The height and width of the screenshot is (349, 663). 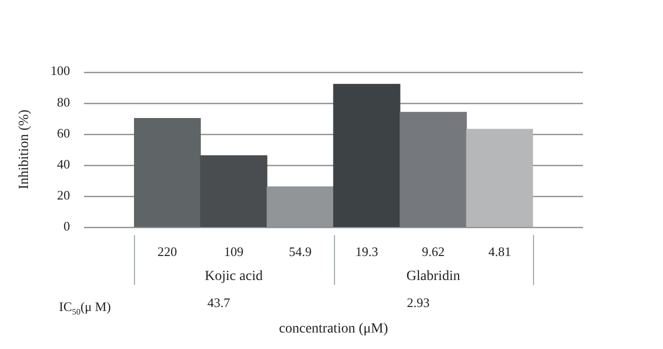 What do you see at coordinates (233, 276) in the screenshot?
I see `text: Kojic acid` at bounding box center [233, 276].